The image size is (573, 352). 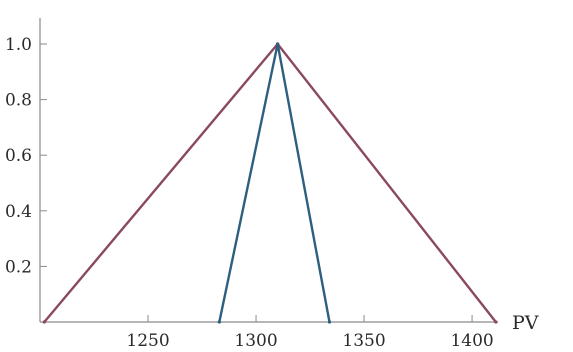 I want to click on y-tick-label: 0.8, so click(x=18, y=101).